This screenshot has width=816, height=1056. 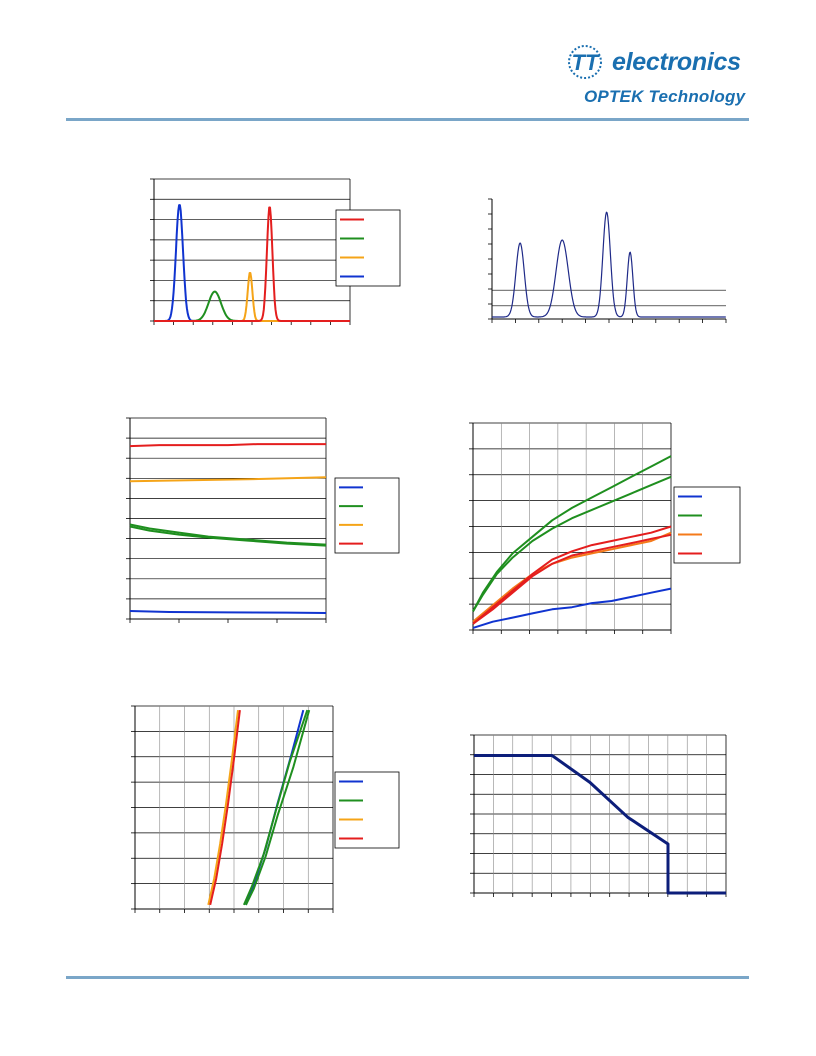 I want to click on chart-intensity-vs-current, so click(x=605, y=528).